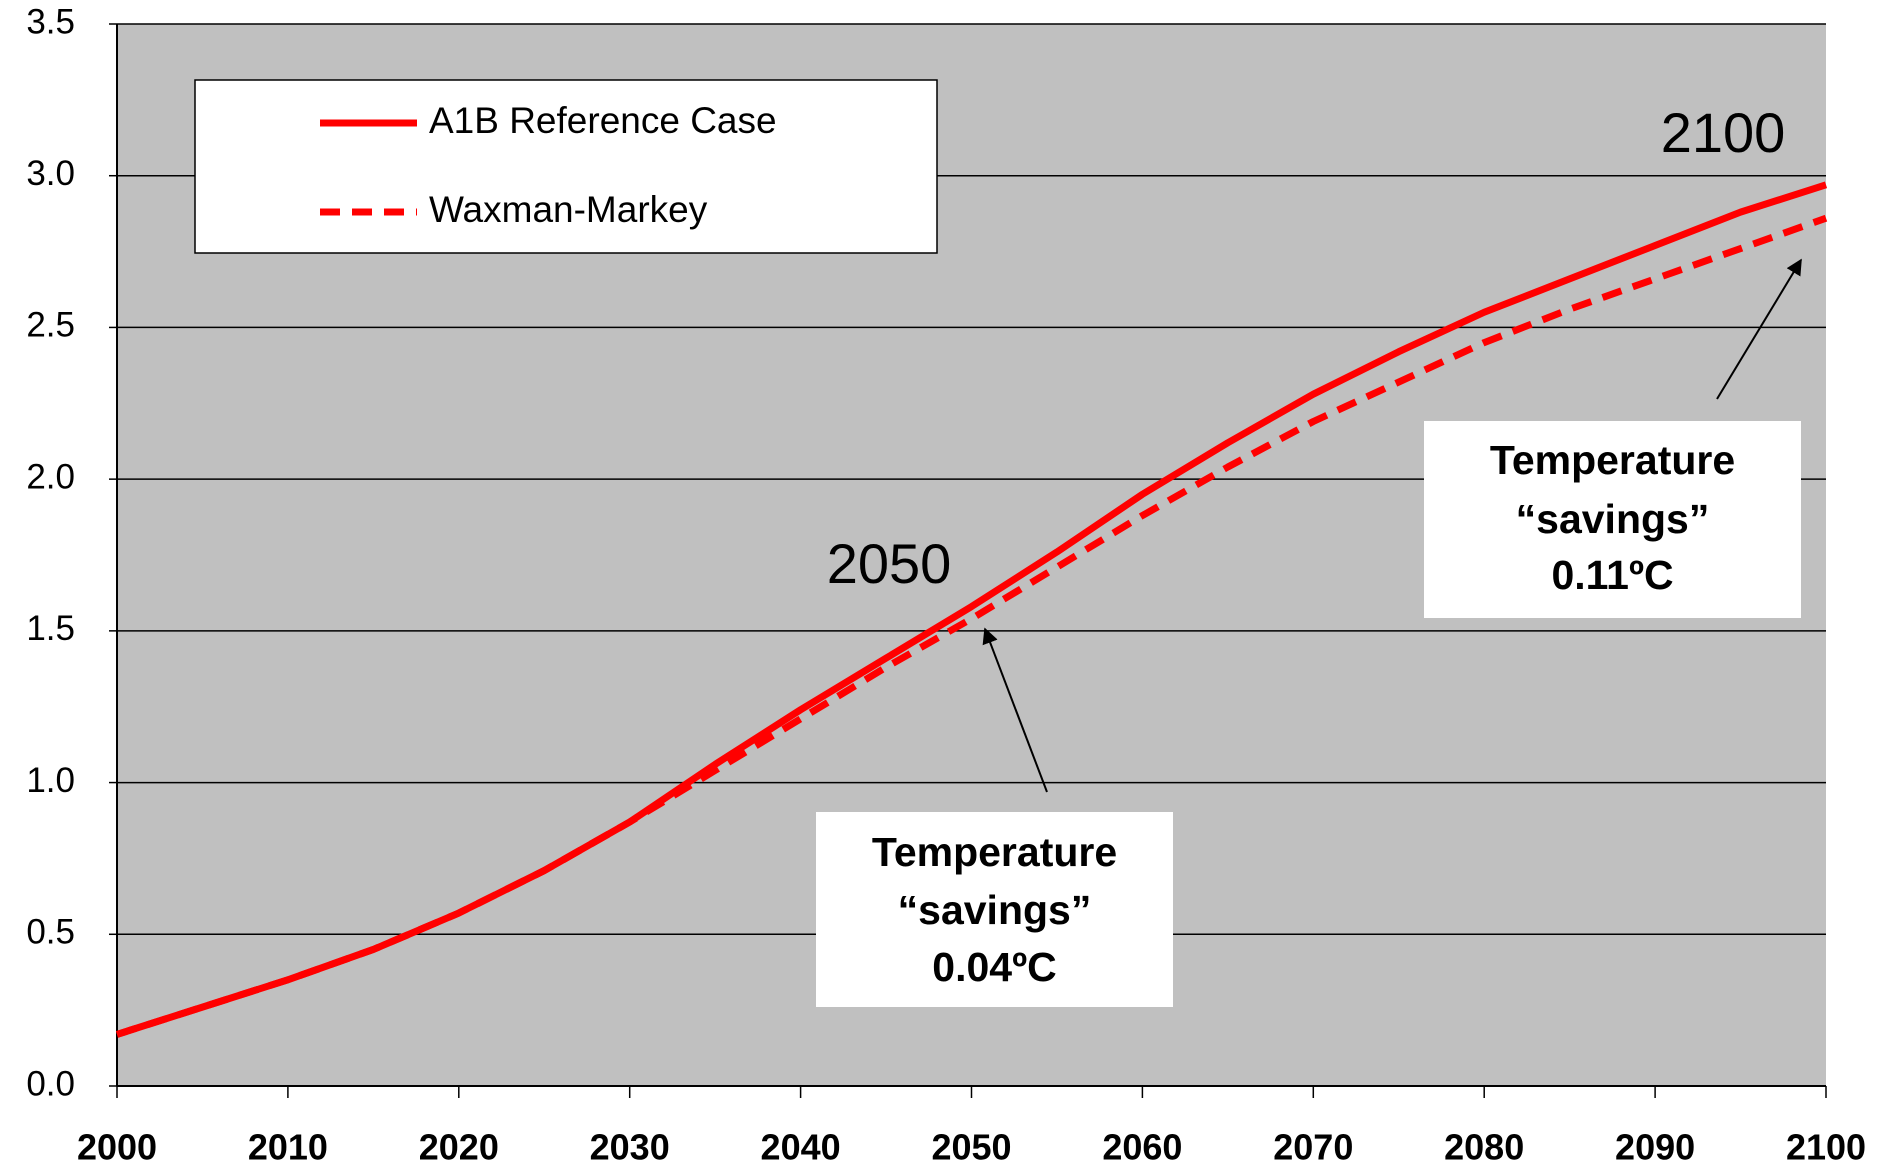  I want to click on annotation: 2050, so click(889, 563).